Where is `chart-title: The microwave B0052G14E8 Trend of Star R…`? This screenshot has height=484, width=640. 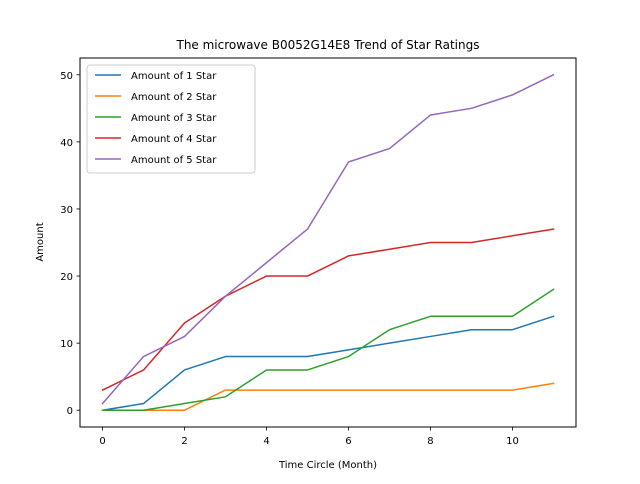
chart-title: The microwave B0052G14E8 Trend of Star R… is located at coordinates (327, 45).